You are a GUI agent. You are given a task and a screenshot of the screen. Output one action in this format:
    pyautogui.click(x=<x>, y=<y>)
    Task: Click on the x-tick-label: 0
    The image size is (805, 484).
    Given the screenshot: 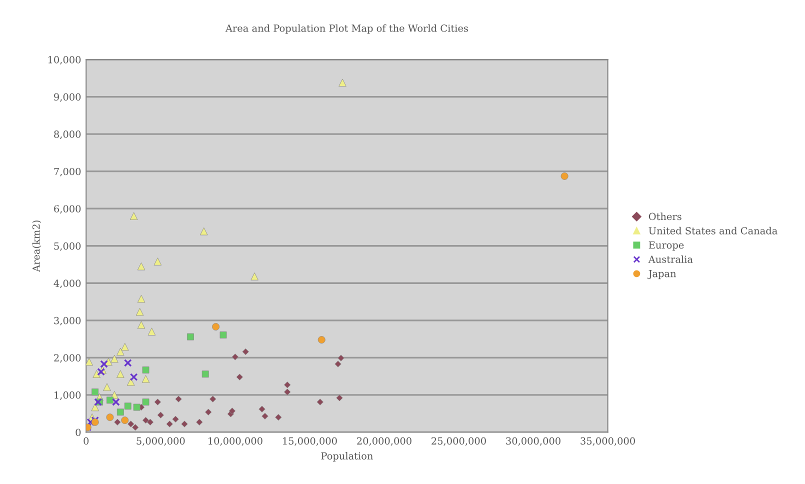 What is the action you would take?
    pyautogui.click(x=86, y=441)
    